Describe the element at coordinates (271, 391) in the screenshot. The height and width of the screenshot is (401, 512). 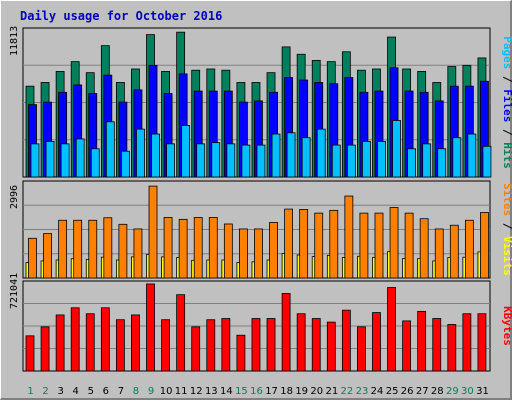
I see `day-label-17: 17` at that location.